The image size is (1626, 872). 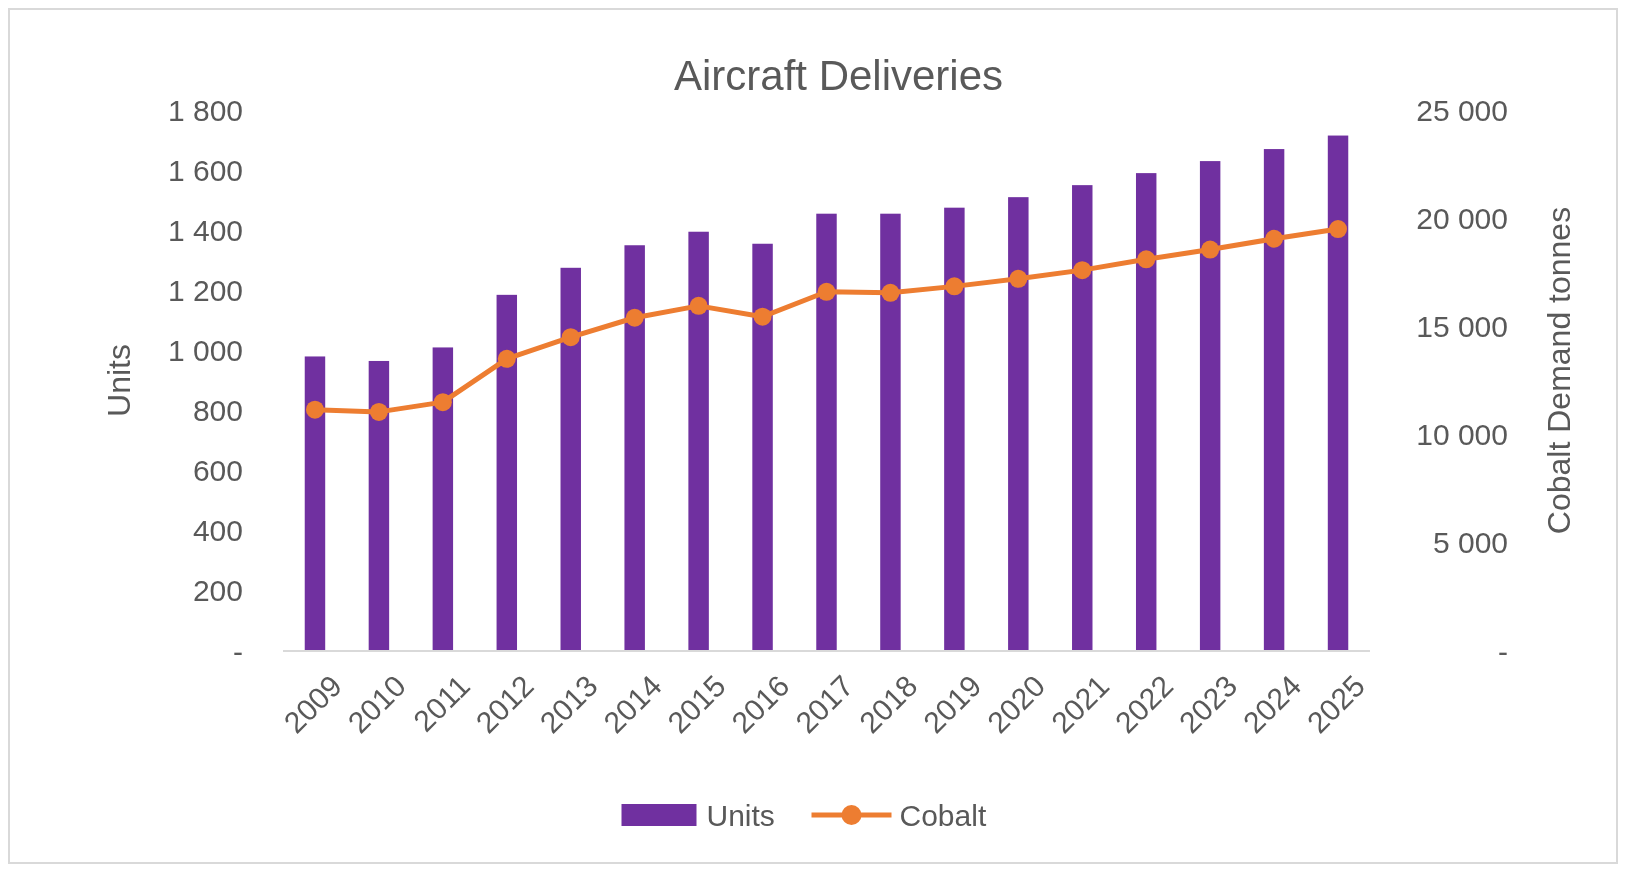 I want to click on y-tick-label: 1 800, so click(x=205, y=110).